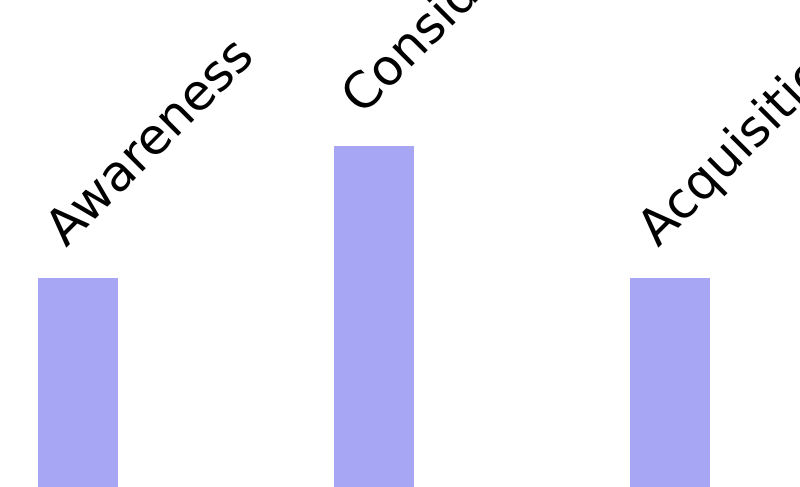 The height and width of the screenshot is (487, 800). Describe the element at coordinates (472, 62) in the screenshot. I see `x-tick-label: Consideration` at that location.